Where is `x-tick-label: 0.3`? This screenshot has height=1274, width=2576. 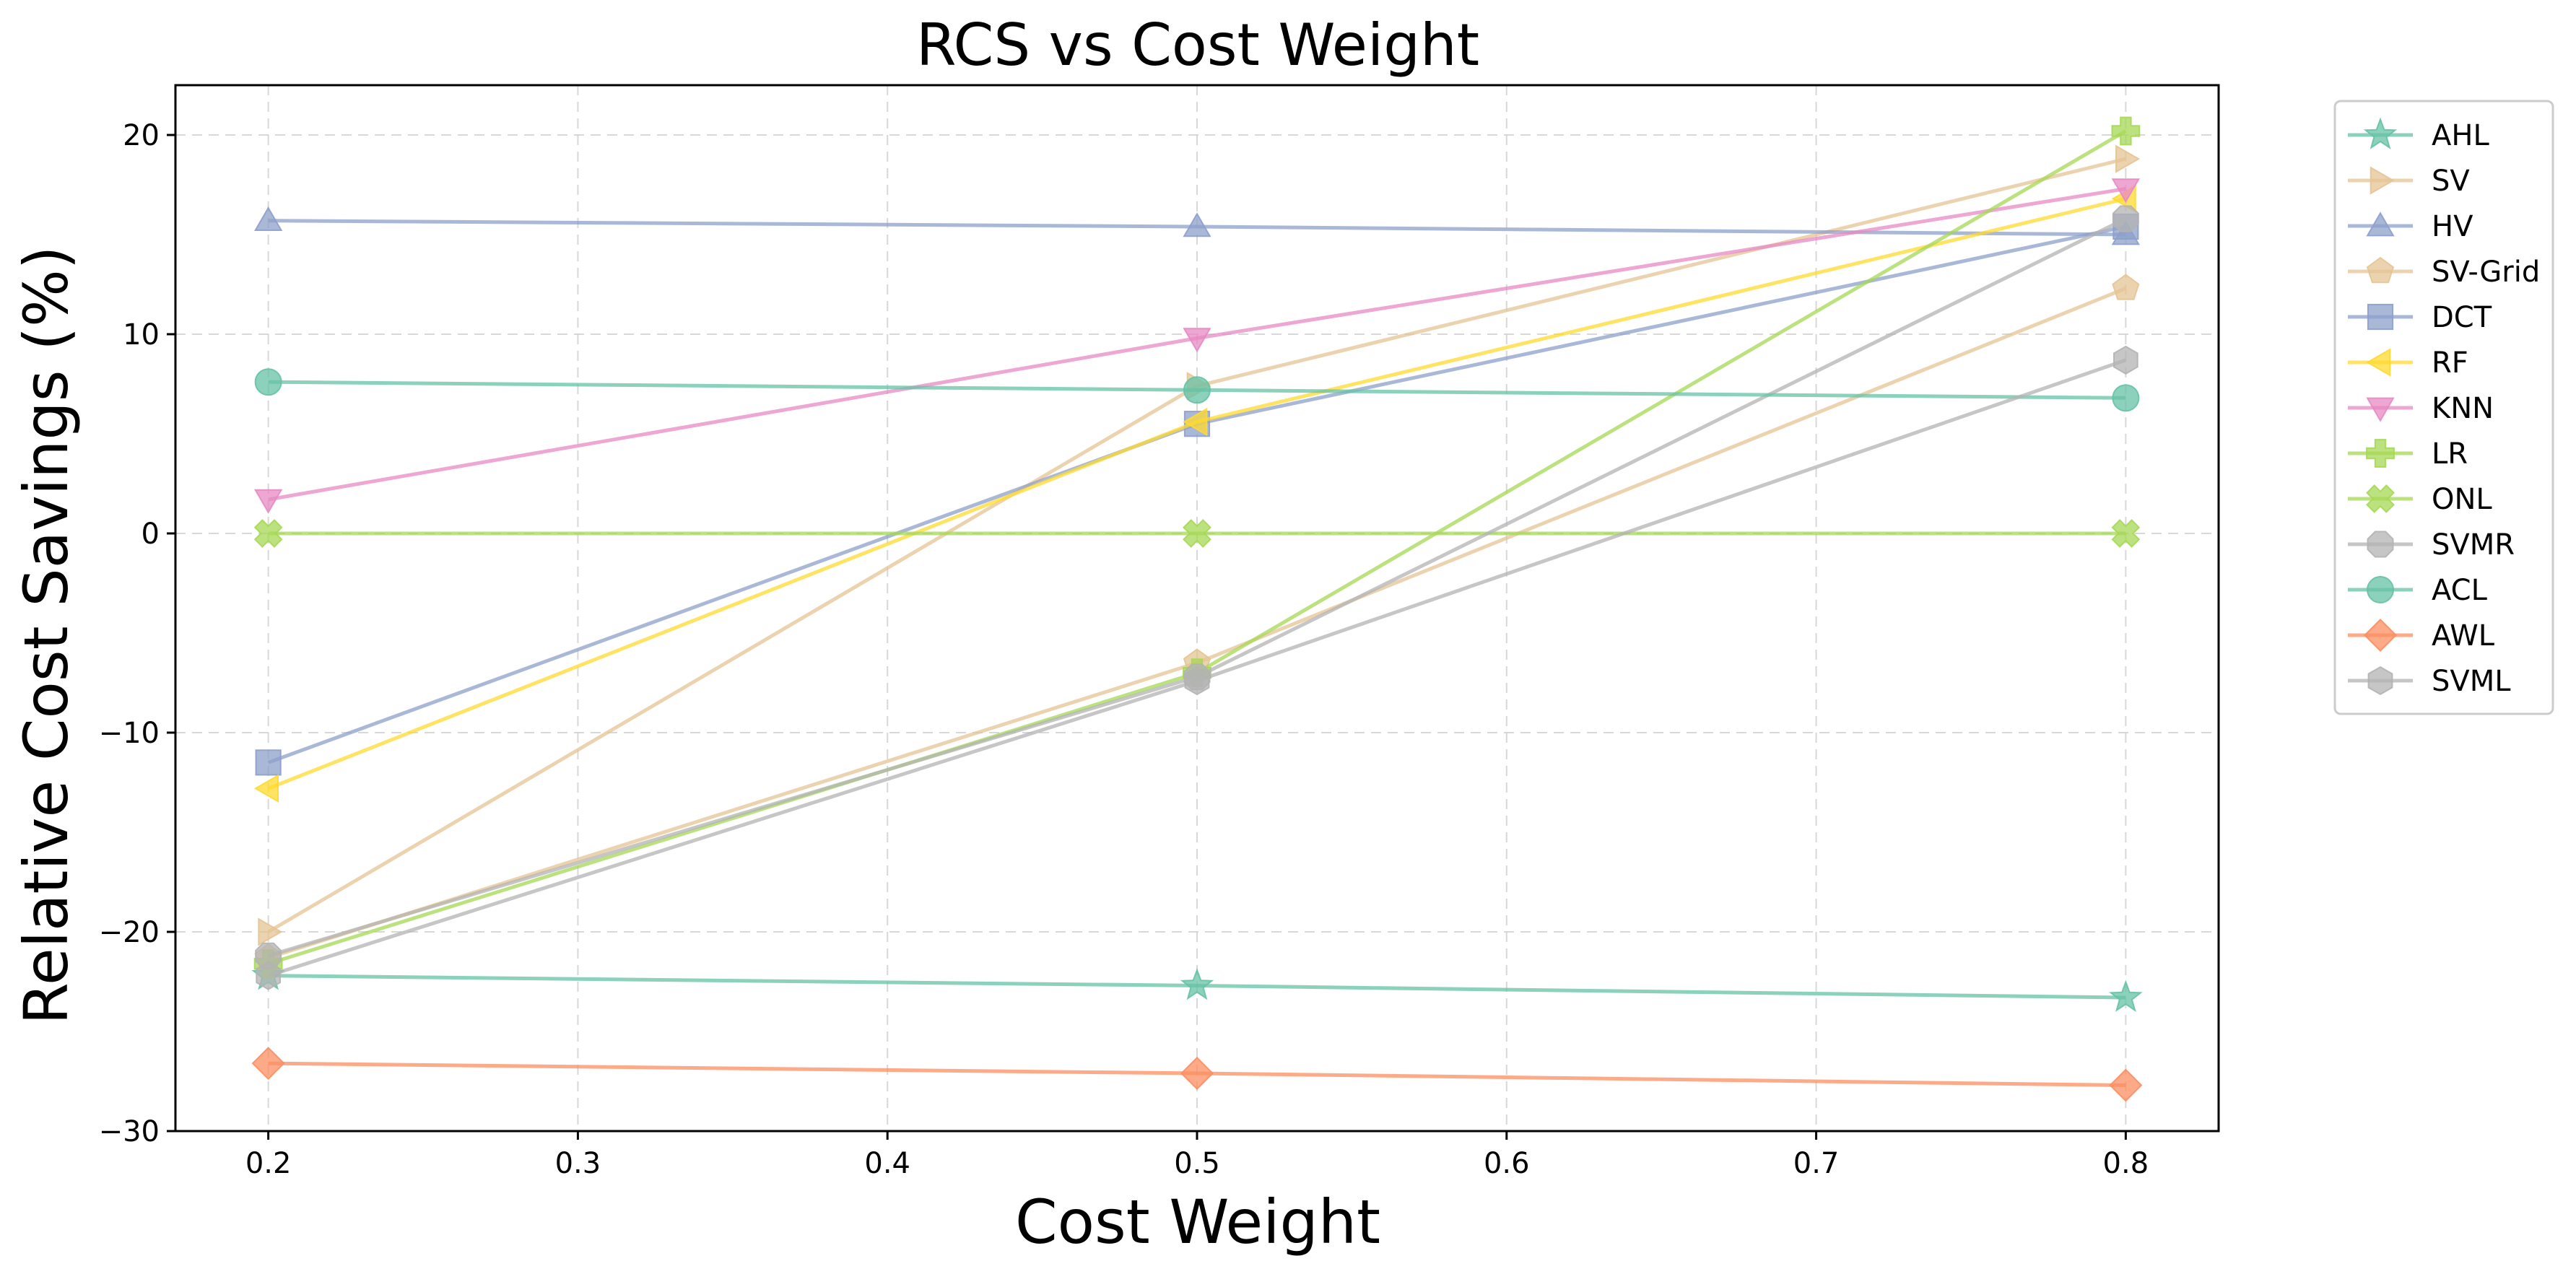 x-tick-label: 0.3 is located at coordinates (578, 1163).